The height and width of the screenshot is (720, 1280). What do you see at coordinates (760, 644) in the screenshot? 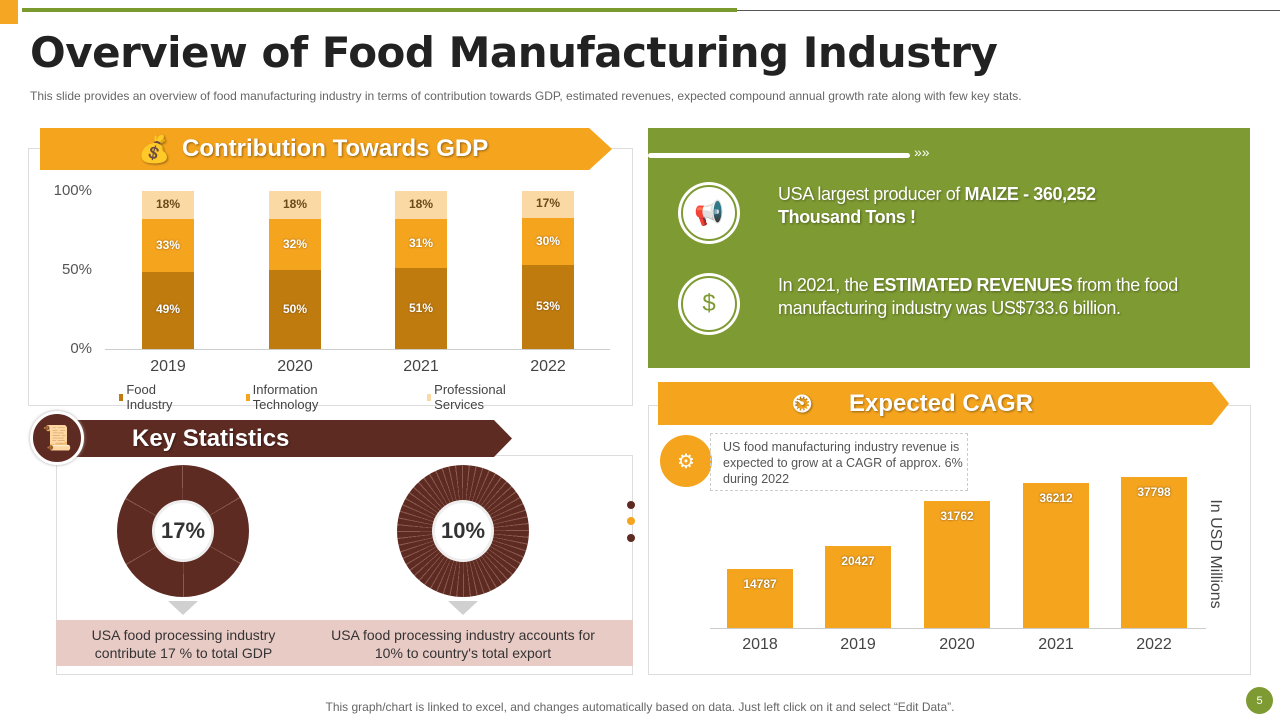
I see `x-tick-label: 2018` at bounding box center [760, 644].